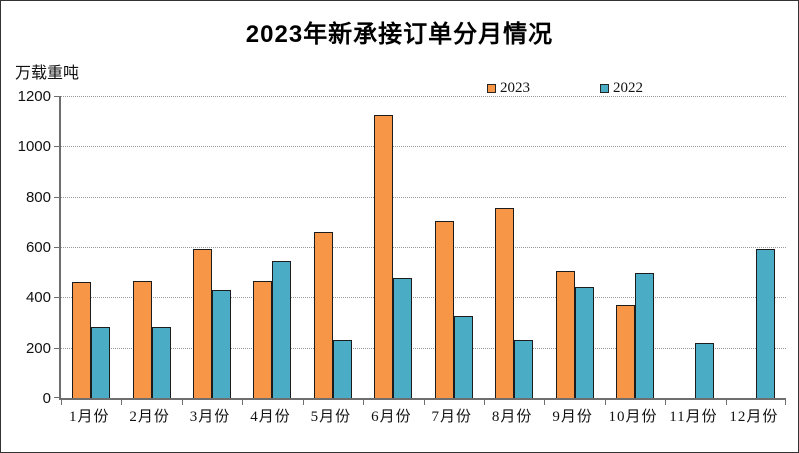 The image size is (799, 453). I want to click on y-tick-label-1000: 1000, so click(34, 147).